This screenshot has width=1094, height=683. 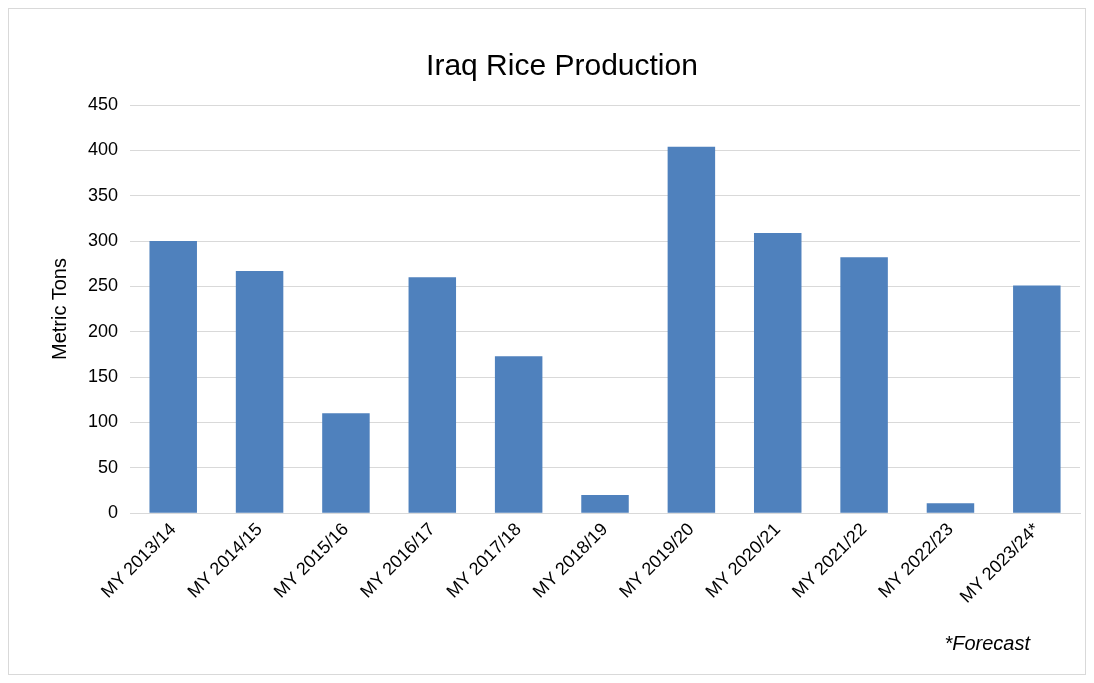 I want to click on text: *Forecast, so click(x=988, y=642).